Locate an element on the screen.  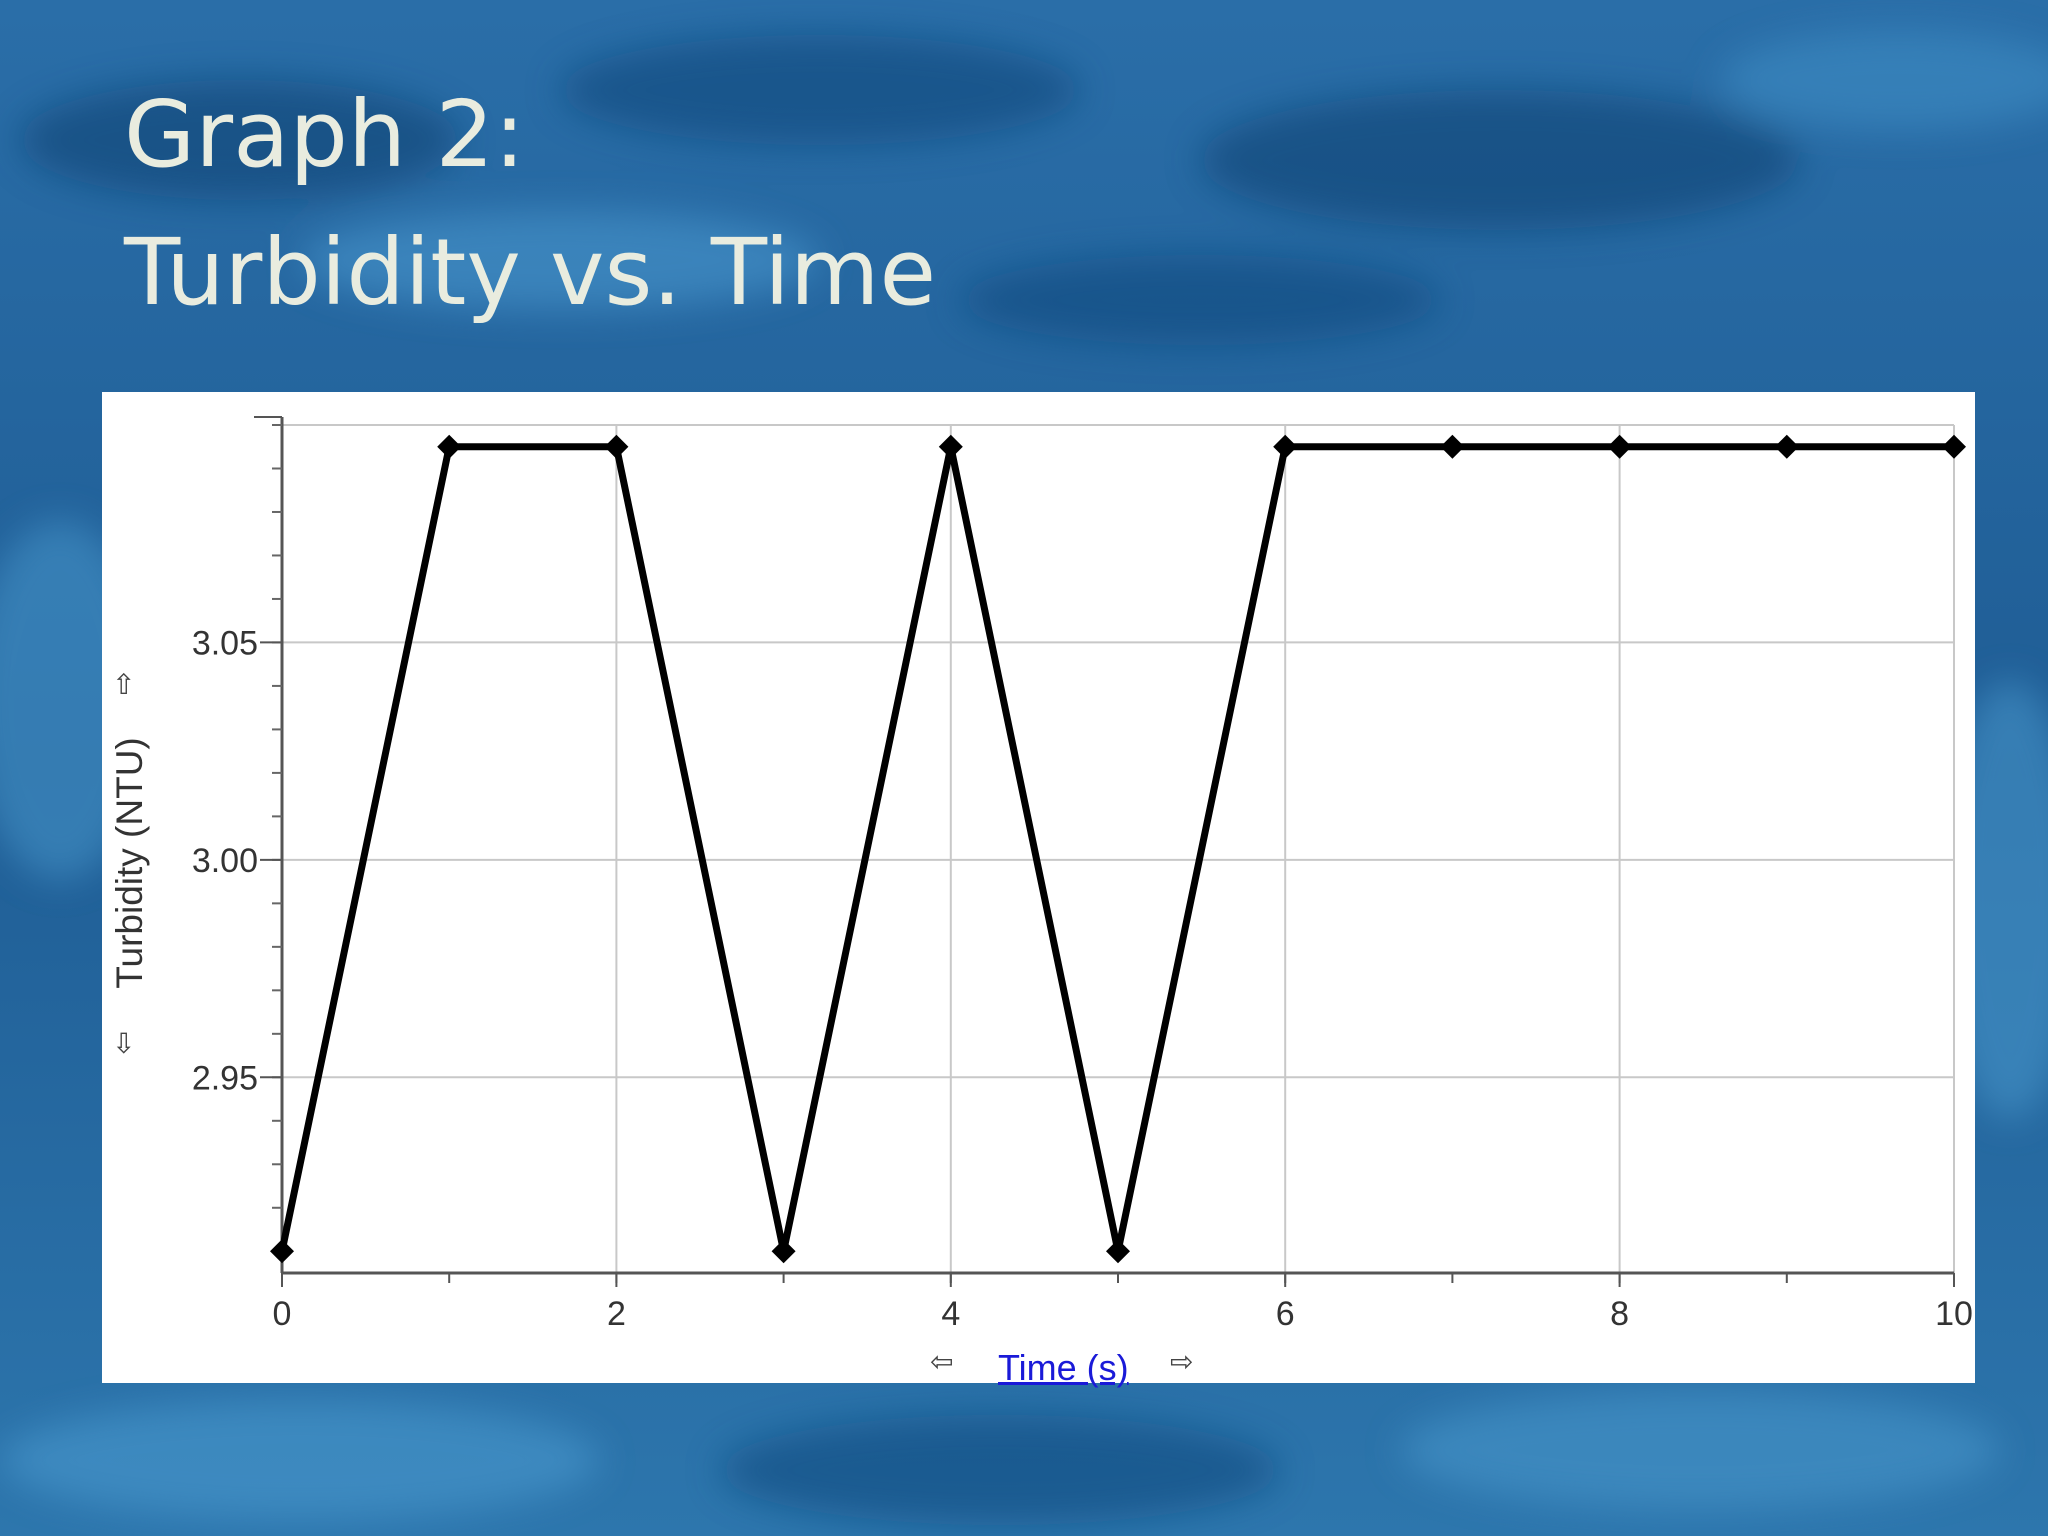
y-tick-label: 3.00 is located at coordinates (225, 861).